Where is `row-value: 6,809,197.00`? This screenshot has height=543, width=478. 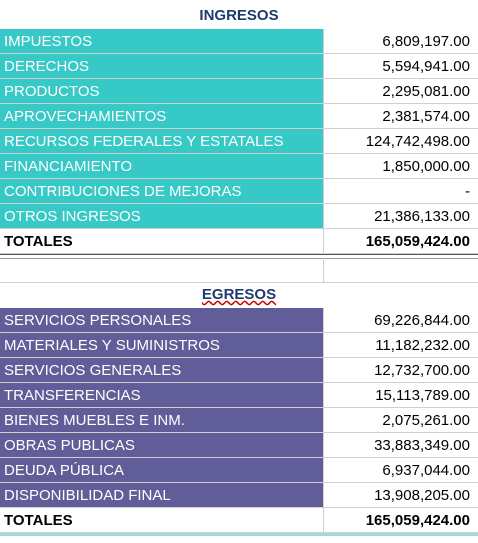
row-value: 6,809,197.00 is located at coordinates (400, 41).